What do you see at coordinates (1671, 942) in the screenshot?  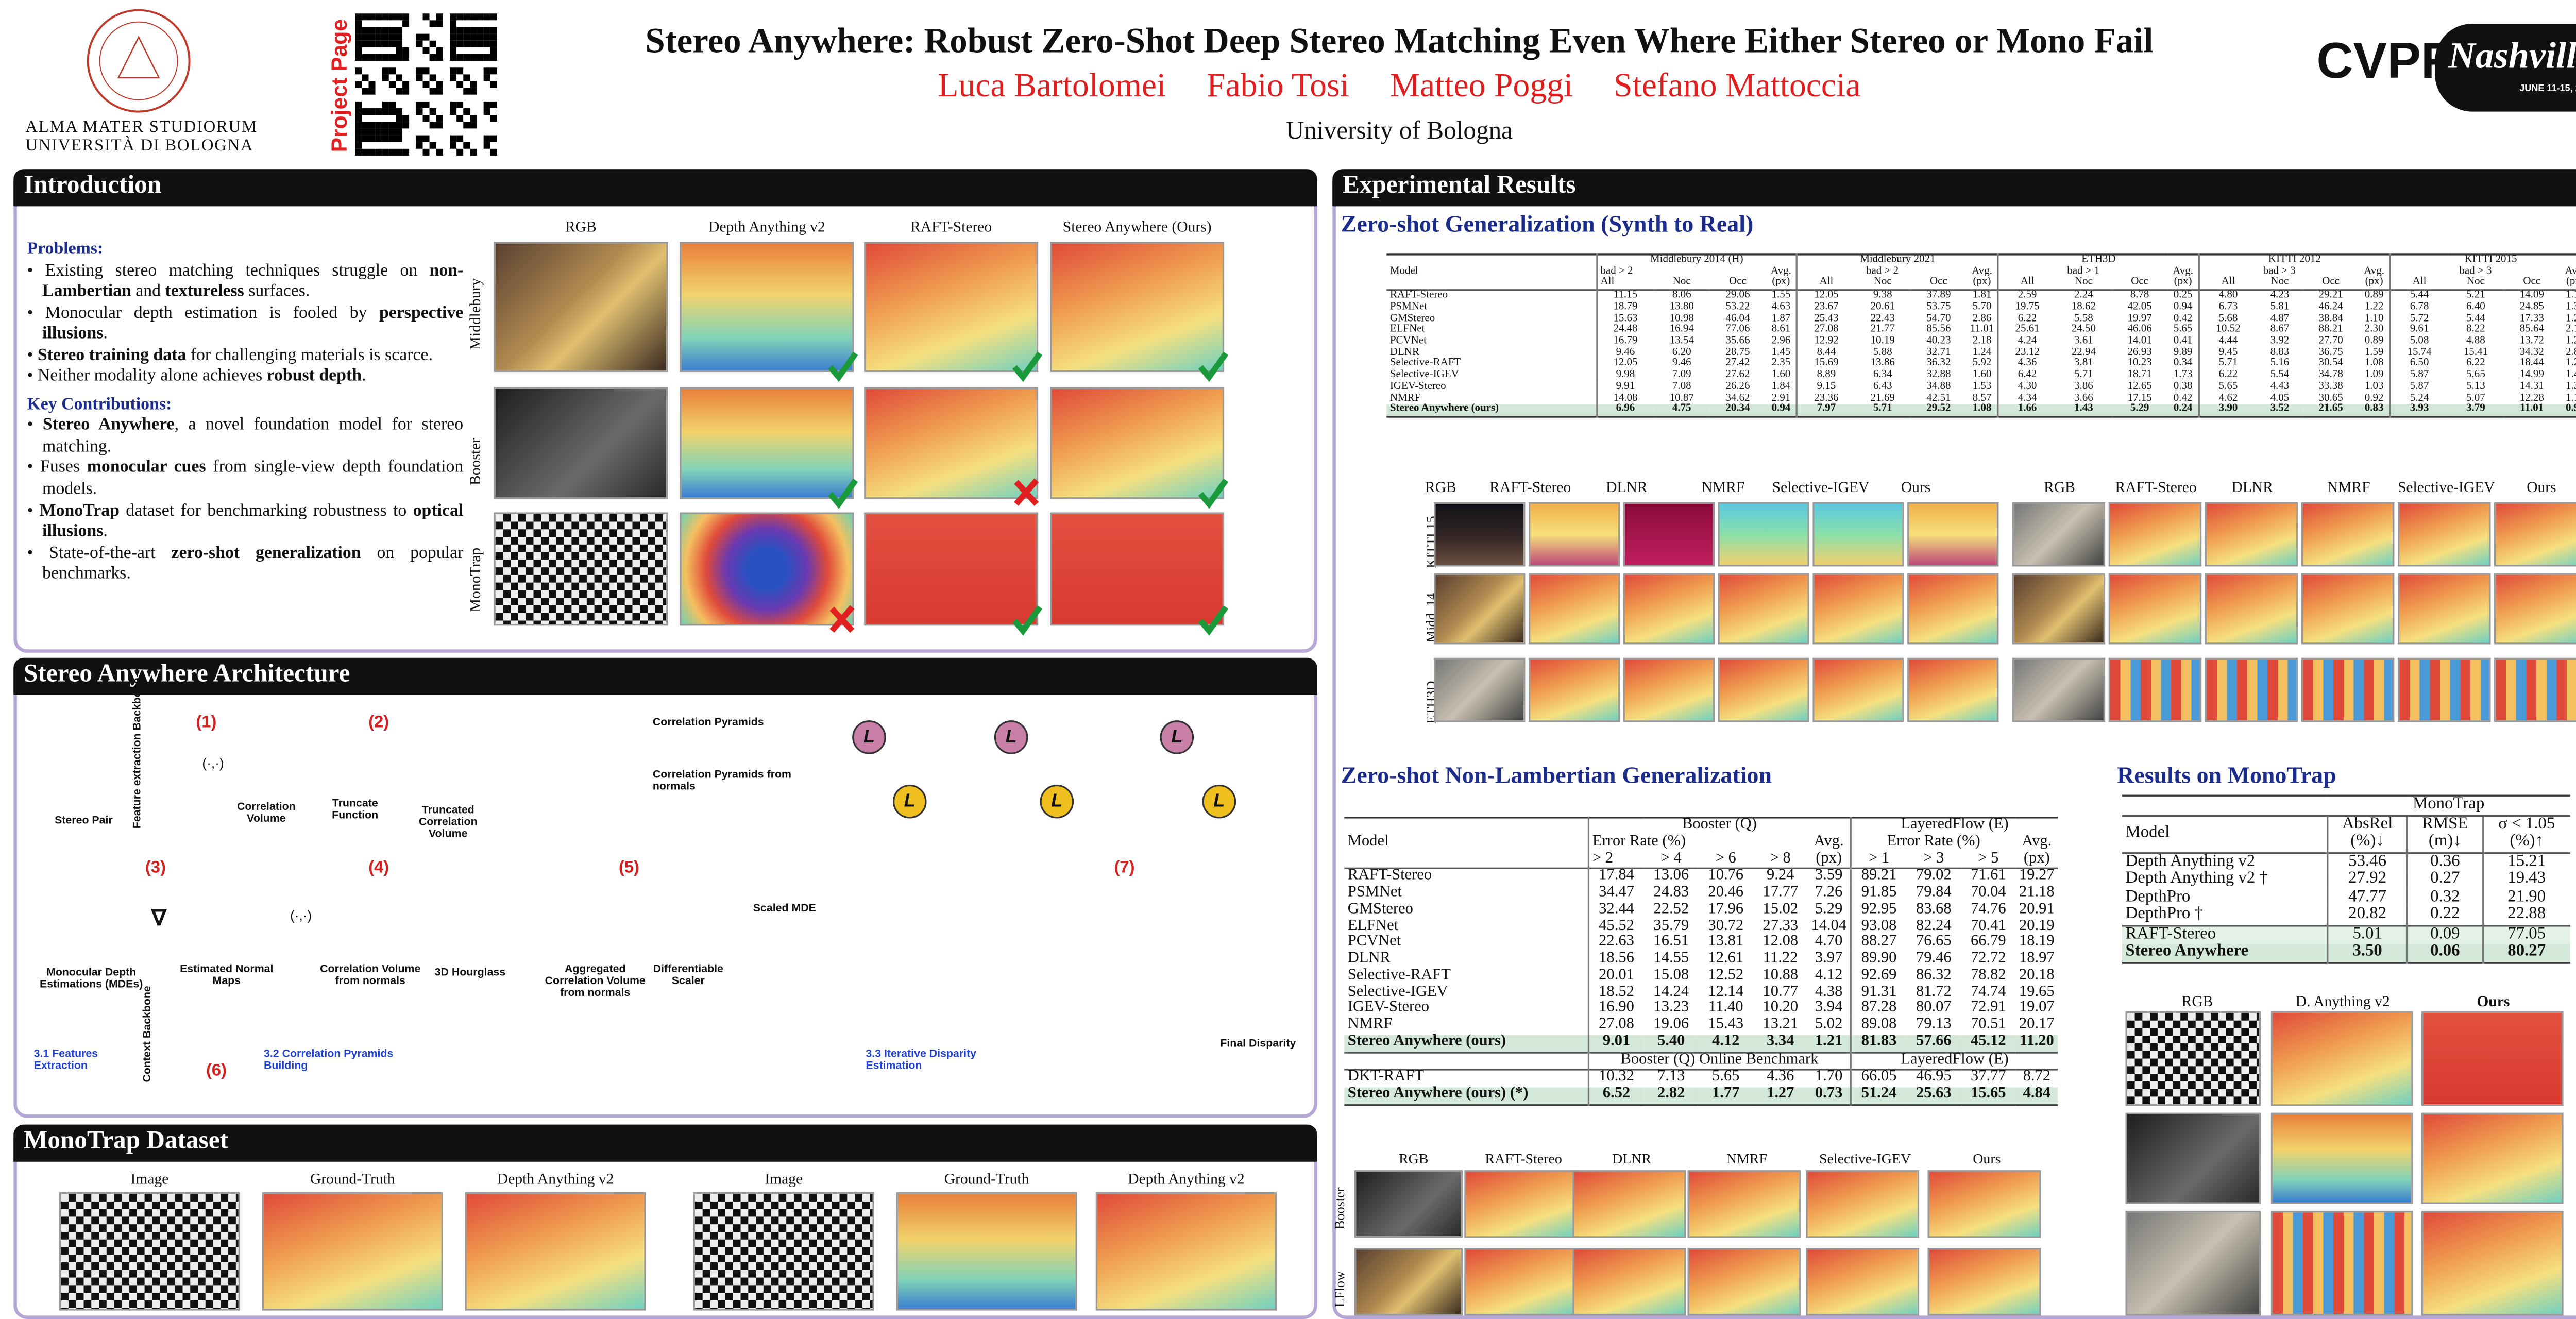 I see `table-cell: 16.51` at bounding box center [1671, 942].